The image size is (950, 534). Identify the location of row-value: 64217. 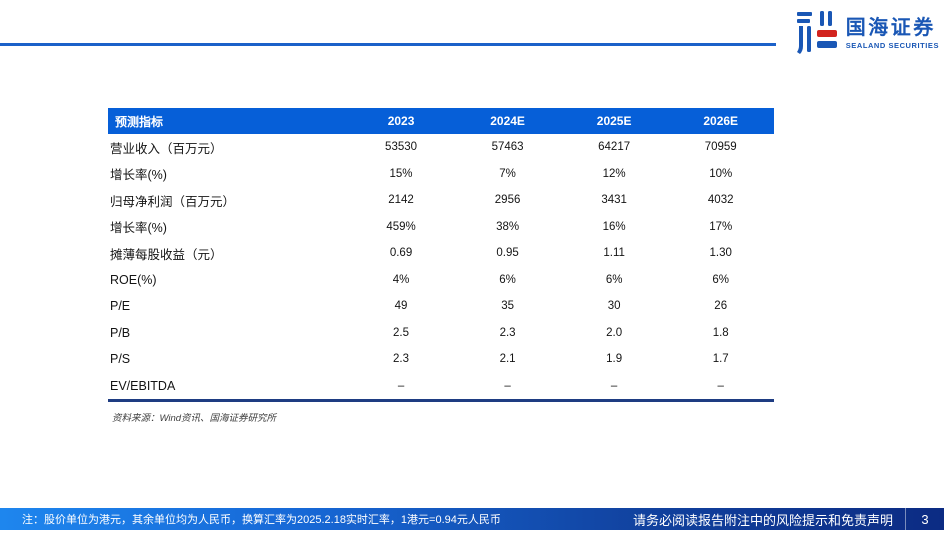
(614, 147).